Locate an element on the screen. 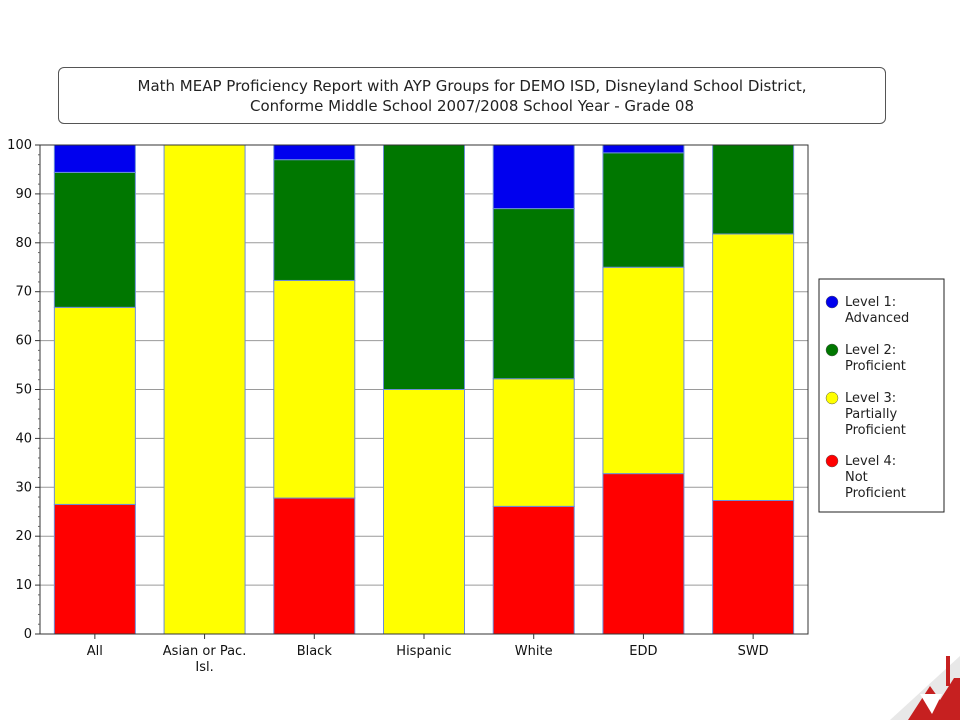  y-tick-label: 20 is located at coordinates (23, 536).